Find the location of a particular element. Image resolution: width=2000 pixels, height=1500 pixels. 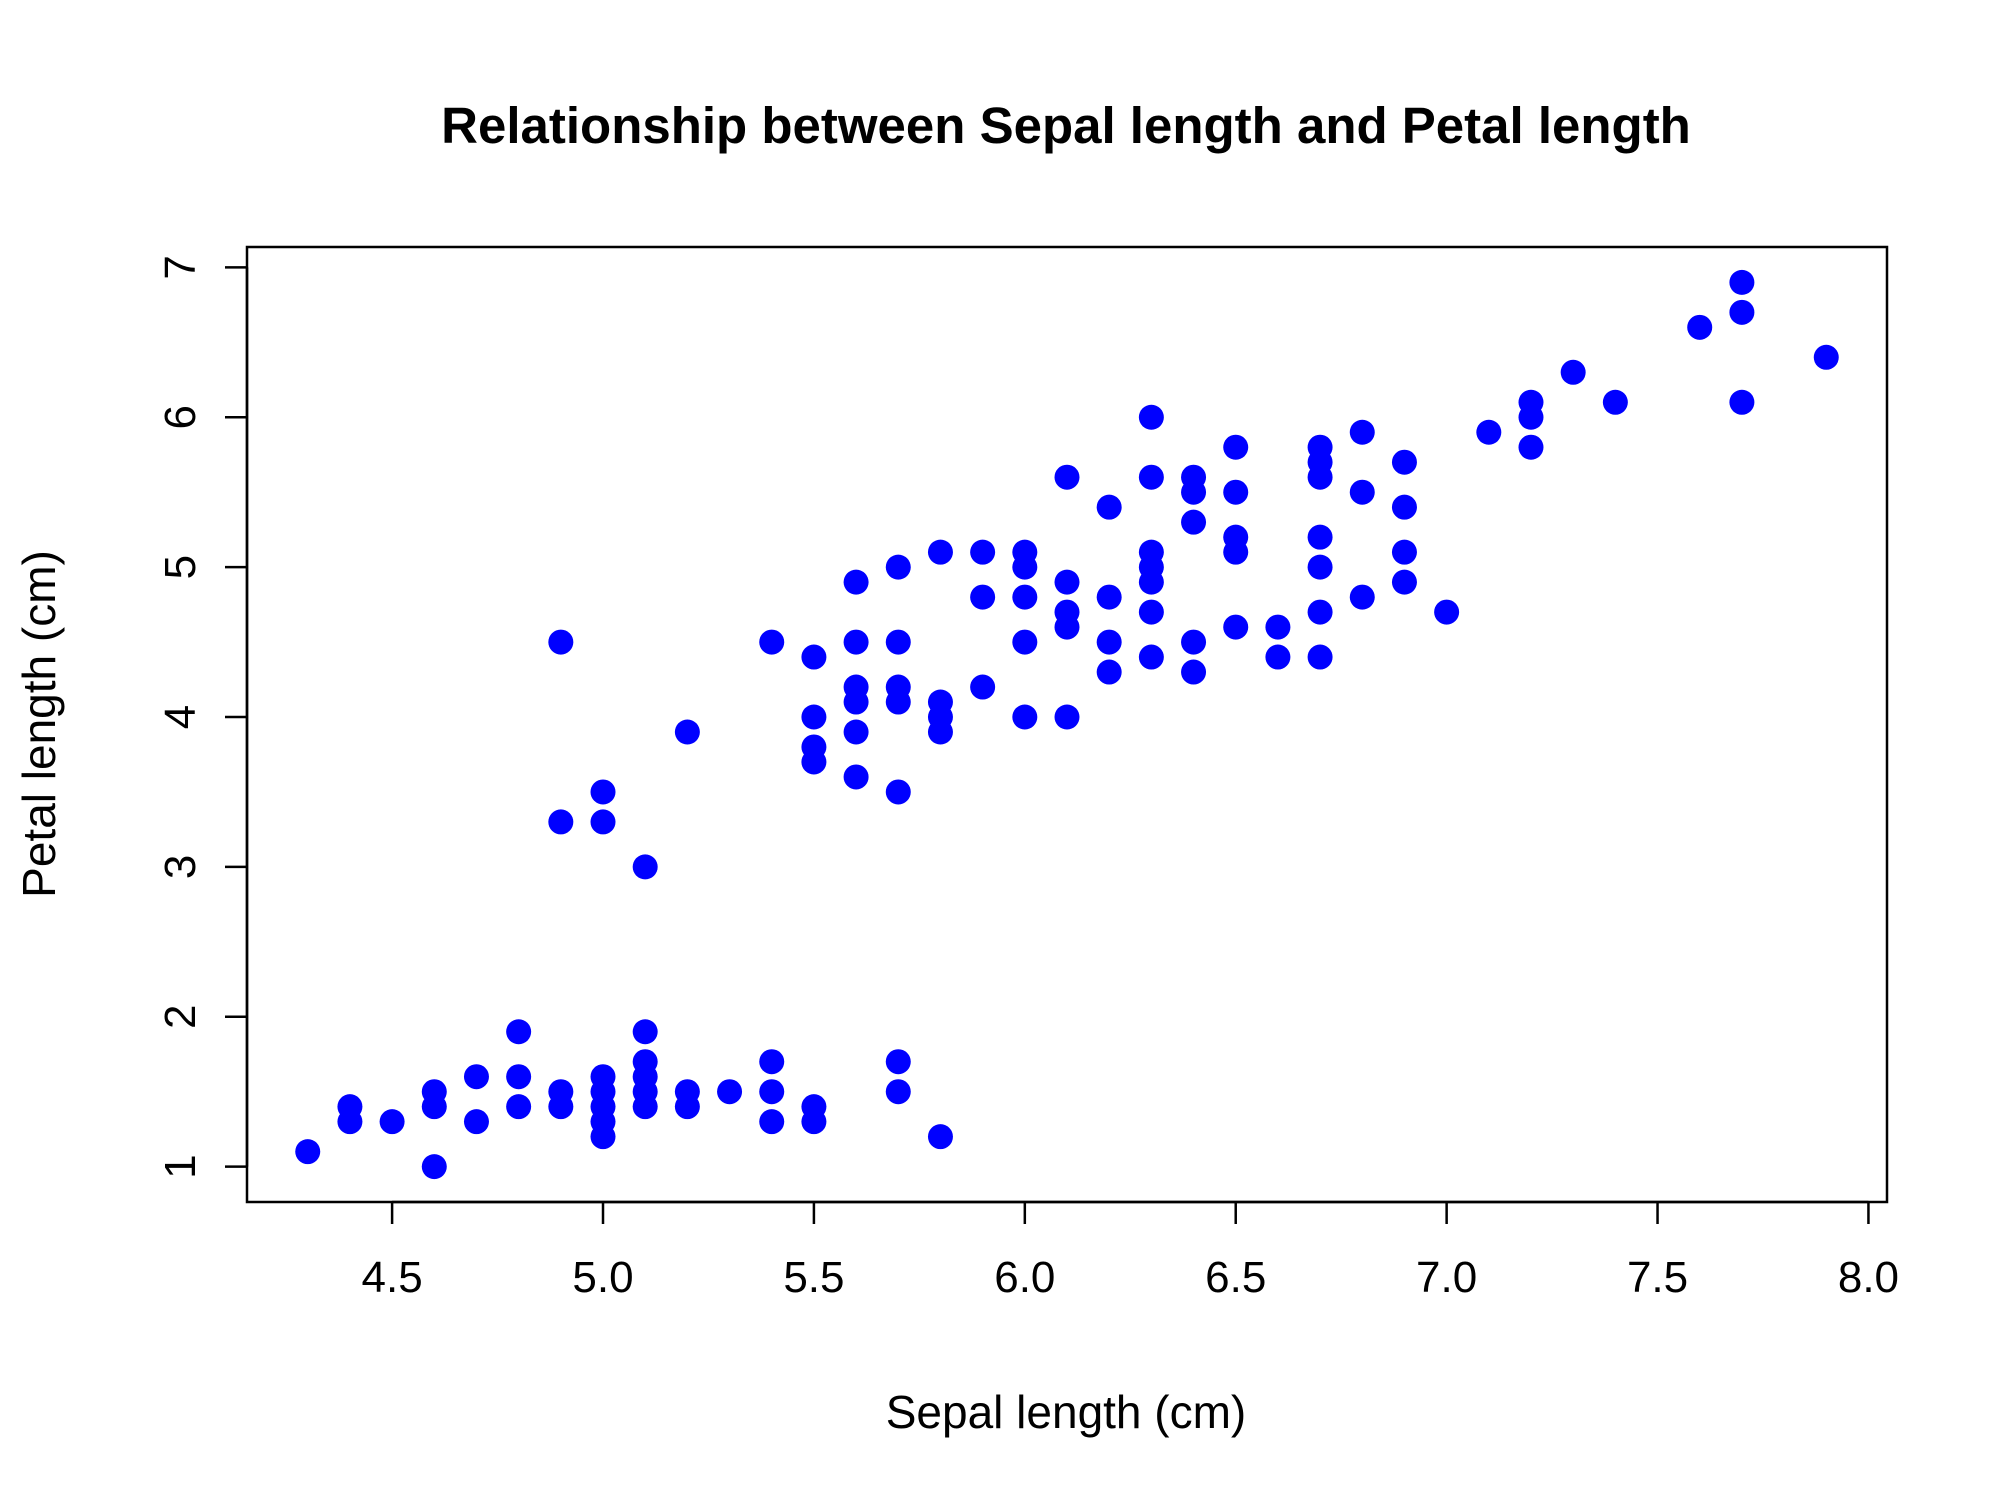

y-tick-label: 6 is located at coordinates (180, 417).